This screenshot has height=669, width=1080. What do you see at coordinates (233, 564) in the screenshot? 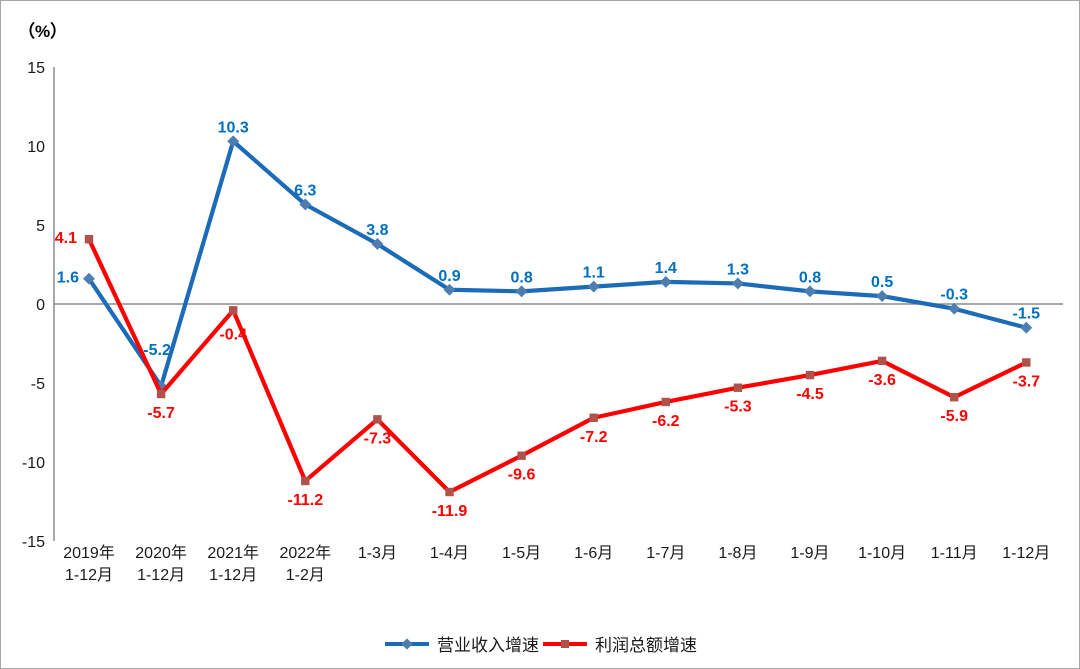
I see `x-tick-label: 2021年 1-12月` at bounding box center [233, 564].